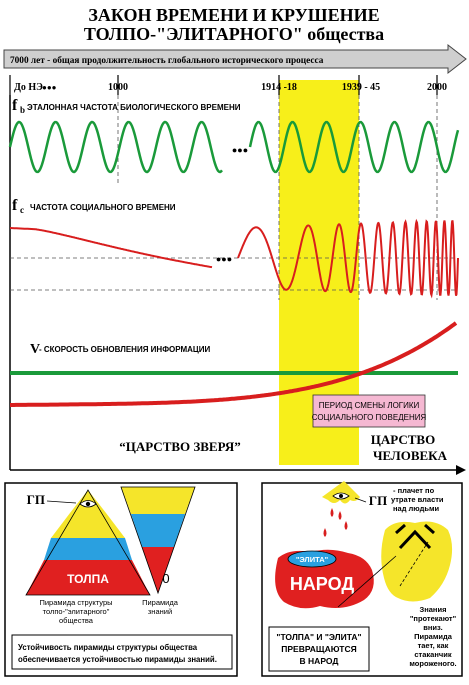 The image size is (469, 685). Describe the element at coordinates (361, 87) in the screenshot. I see `tick-label-1939: 1939 - 45` at that location.